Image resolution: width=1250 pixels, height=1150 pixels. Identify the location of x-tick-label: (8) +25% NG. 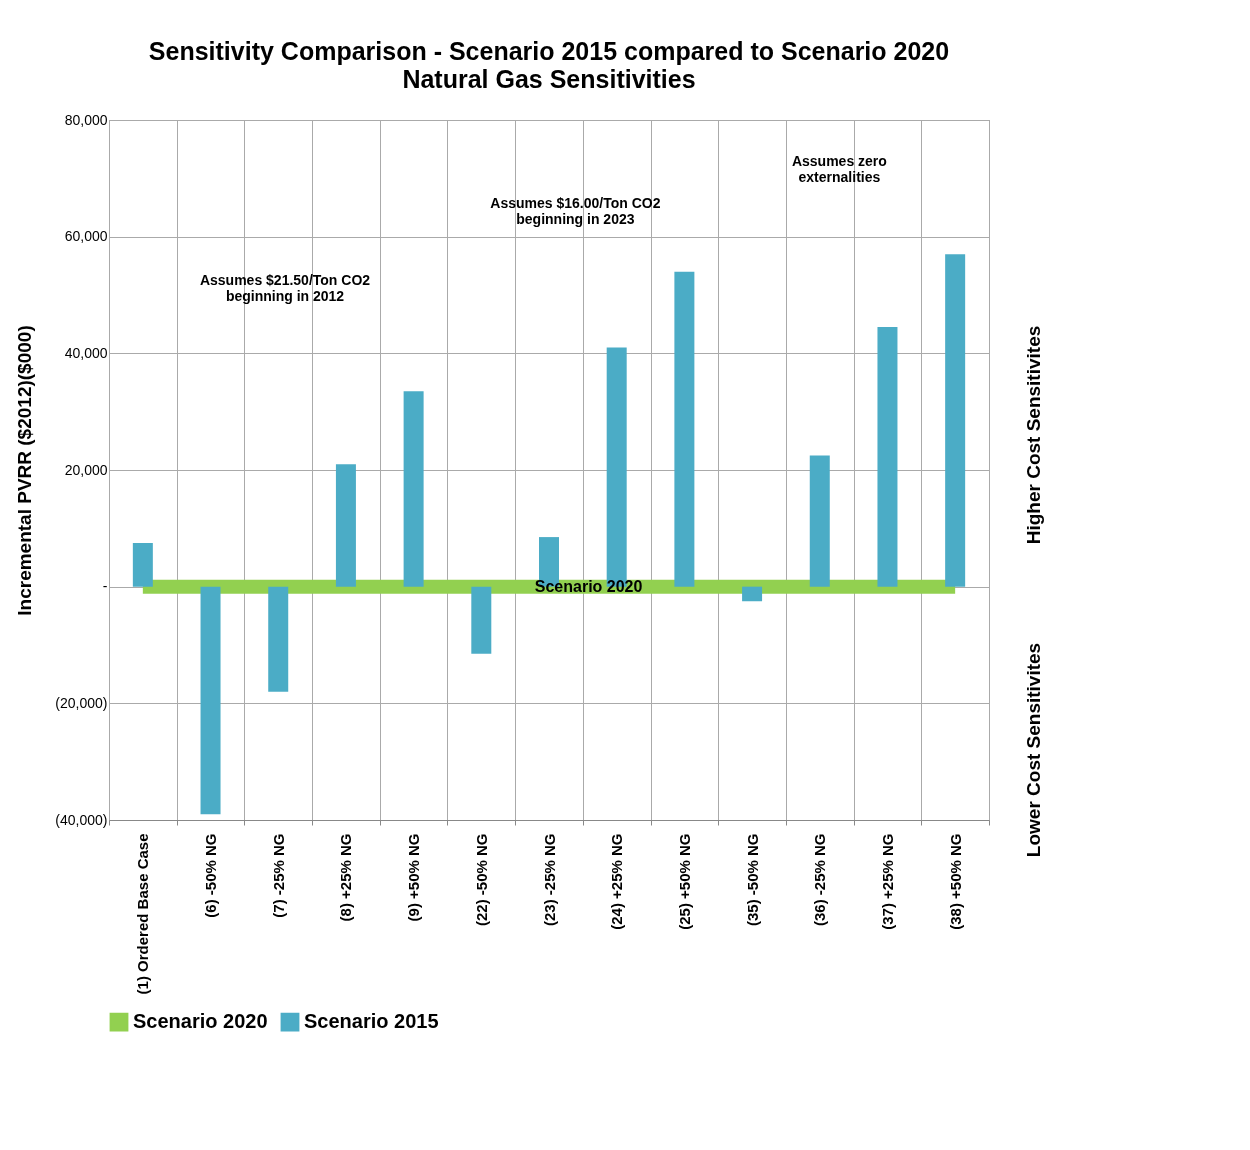
(346, 877).